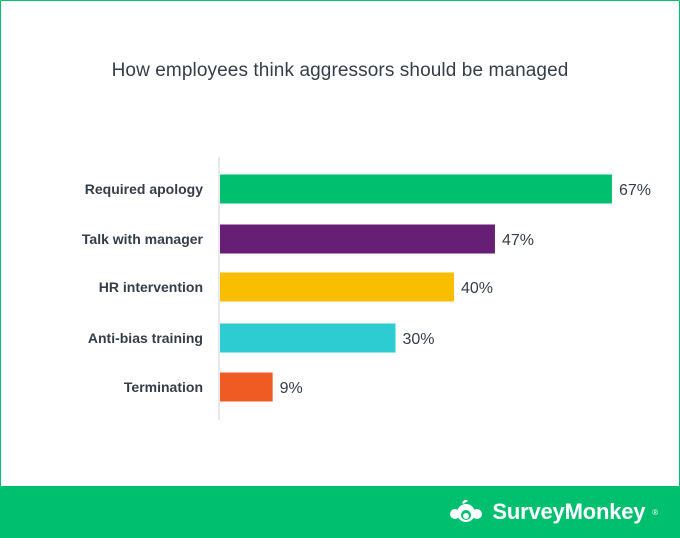 The image size is (680, 538). What do you see at coordinates (419, 339) in the screenshot?
I see `value-label: 30%` at bounding box center [419, 339].